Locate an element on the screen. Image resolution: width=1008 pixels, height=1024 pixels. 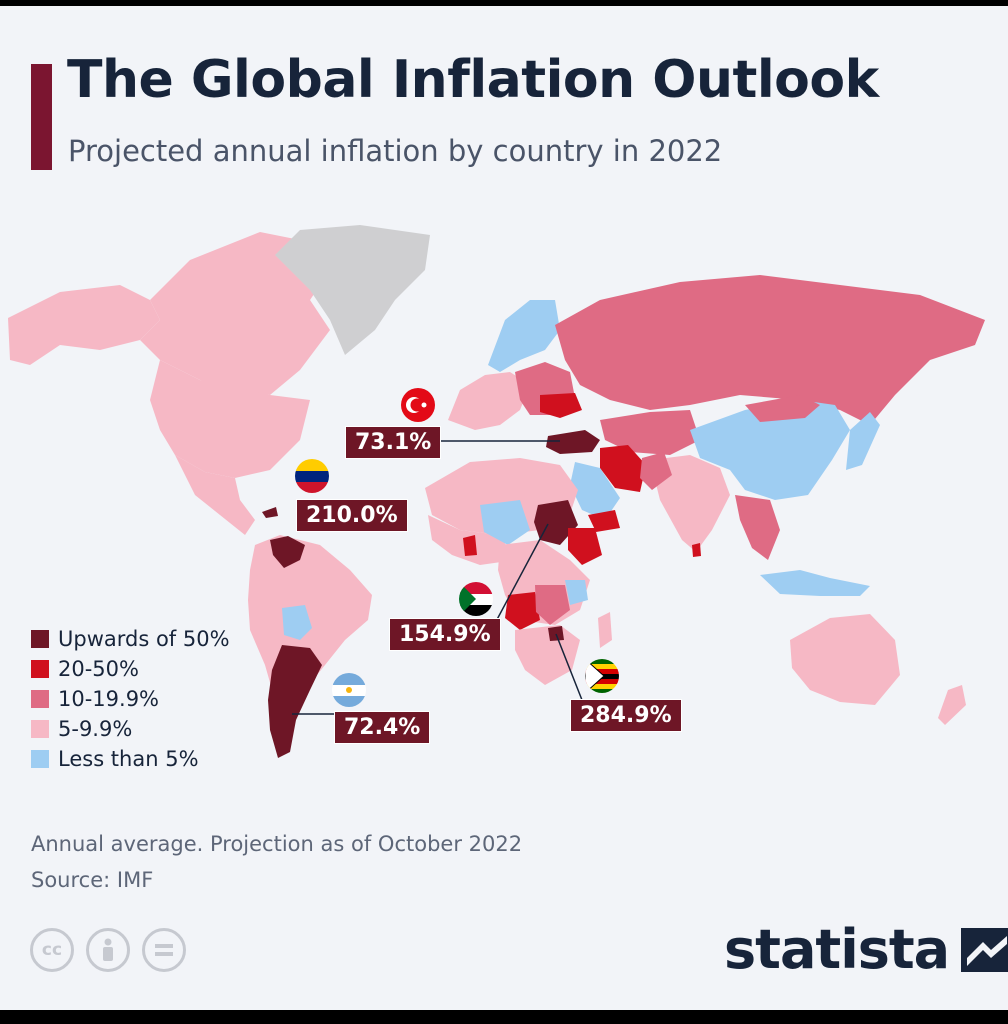
region-west-africa-blue is located at coordinates (505, 522).